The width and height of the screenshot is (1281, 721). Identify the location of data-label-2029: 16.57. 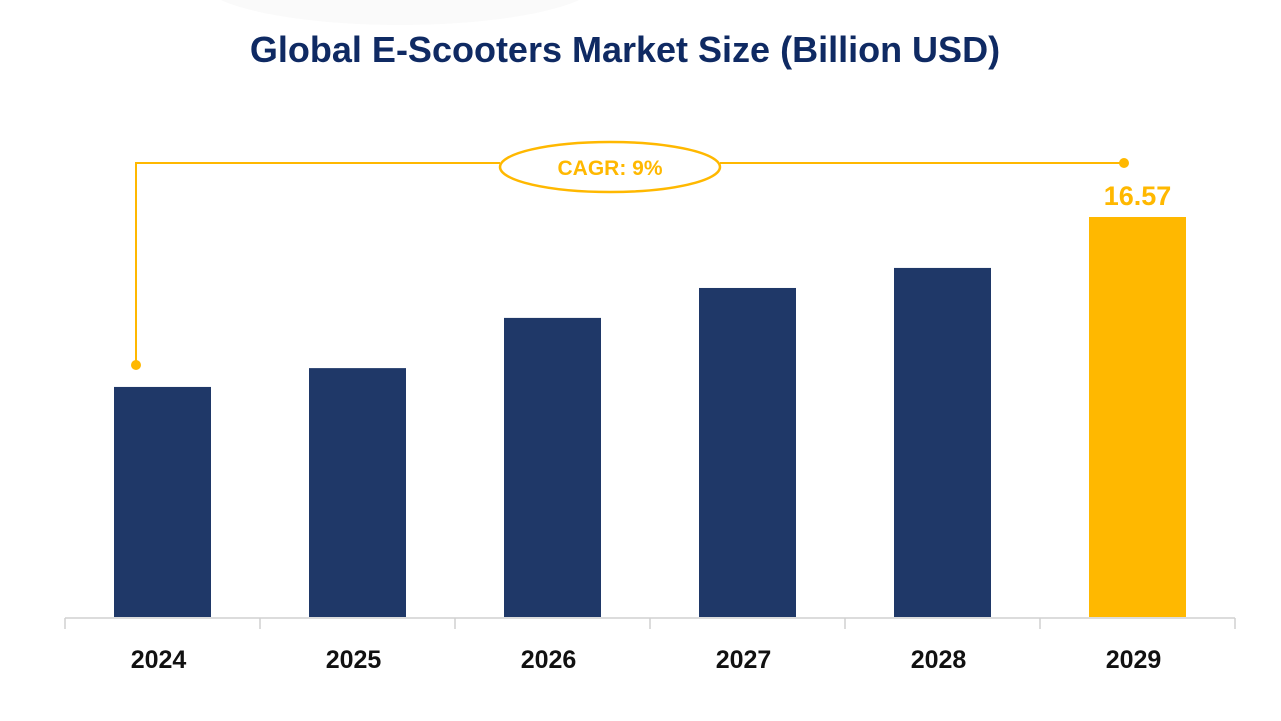
(1138, 196).